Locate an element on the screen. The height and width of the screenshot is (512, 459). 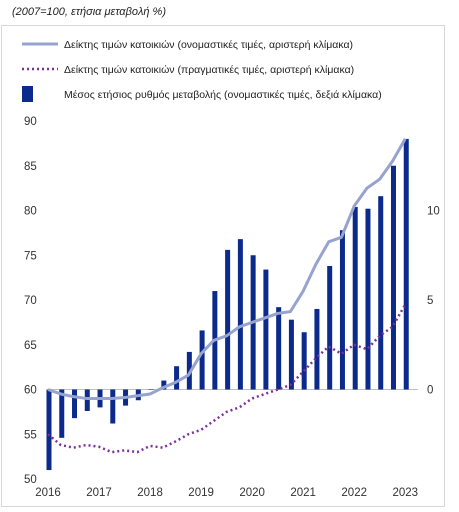
chart-subtitle: (2007=100, ετήσια μεταβολή %) is located at coordinates (89, 12).